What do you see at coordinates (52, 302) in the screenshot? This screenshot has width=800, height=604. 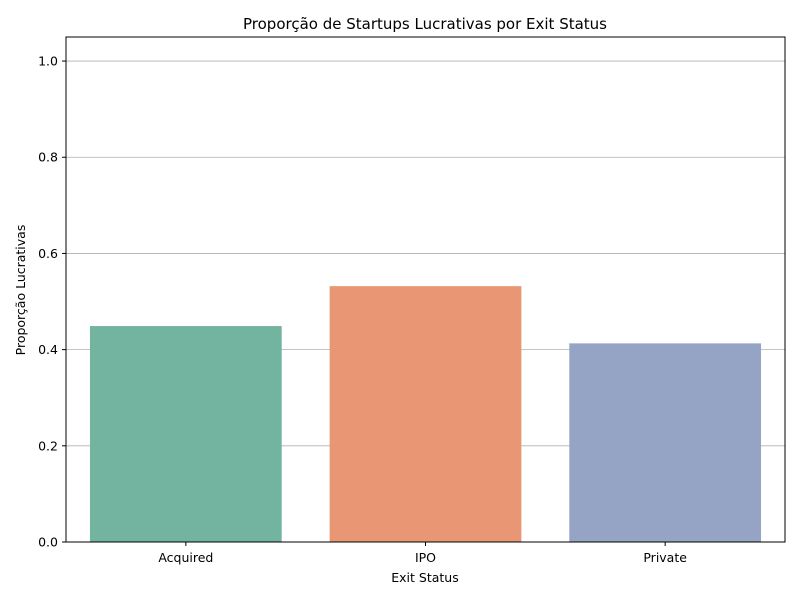 I see `y-axis-ticks: 0.0 0.2 0.4 0.6 0.8 1.0` at bounding box center [52, 302].